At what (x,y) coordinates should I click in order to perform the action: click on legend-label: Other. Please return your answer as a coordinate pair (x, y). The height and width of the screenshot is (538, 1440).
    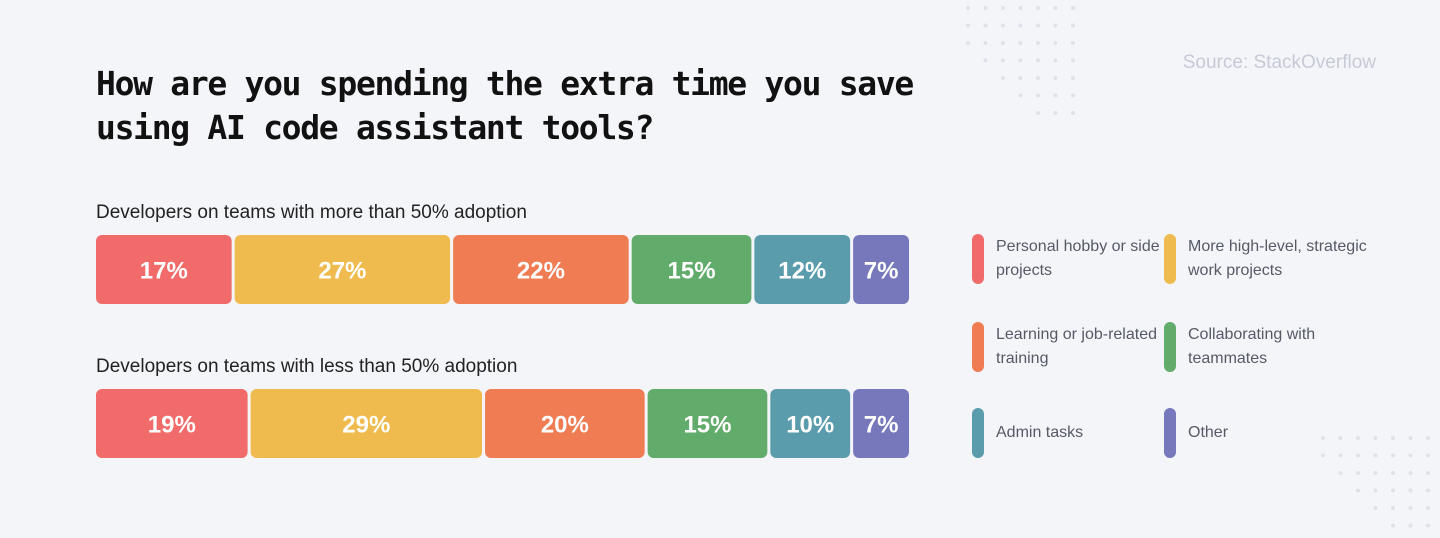
    Looking at the image, I should click on (1208, 432).